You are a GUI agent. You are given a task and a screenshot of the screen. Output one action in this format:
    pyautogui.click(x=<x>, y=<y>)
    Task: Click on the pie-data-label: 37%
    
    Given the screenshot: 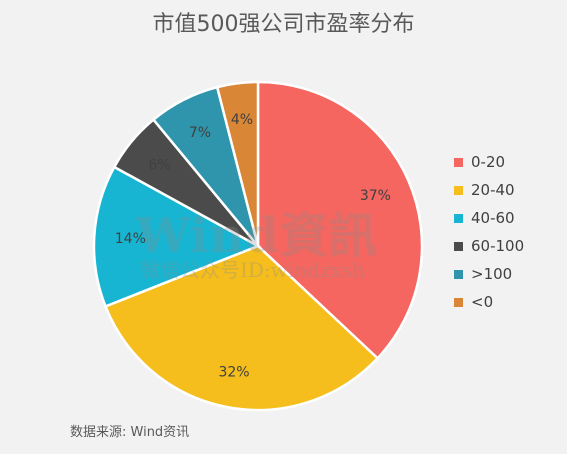 What is the action you would take?
    pyautogui.click(x=375, y=196)
    